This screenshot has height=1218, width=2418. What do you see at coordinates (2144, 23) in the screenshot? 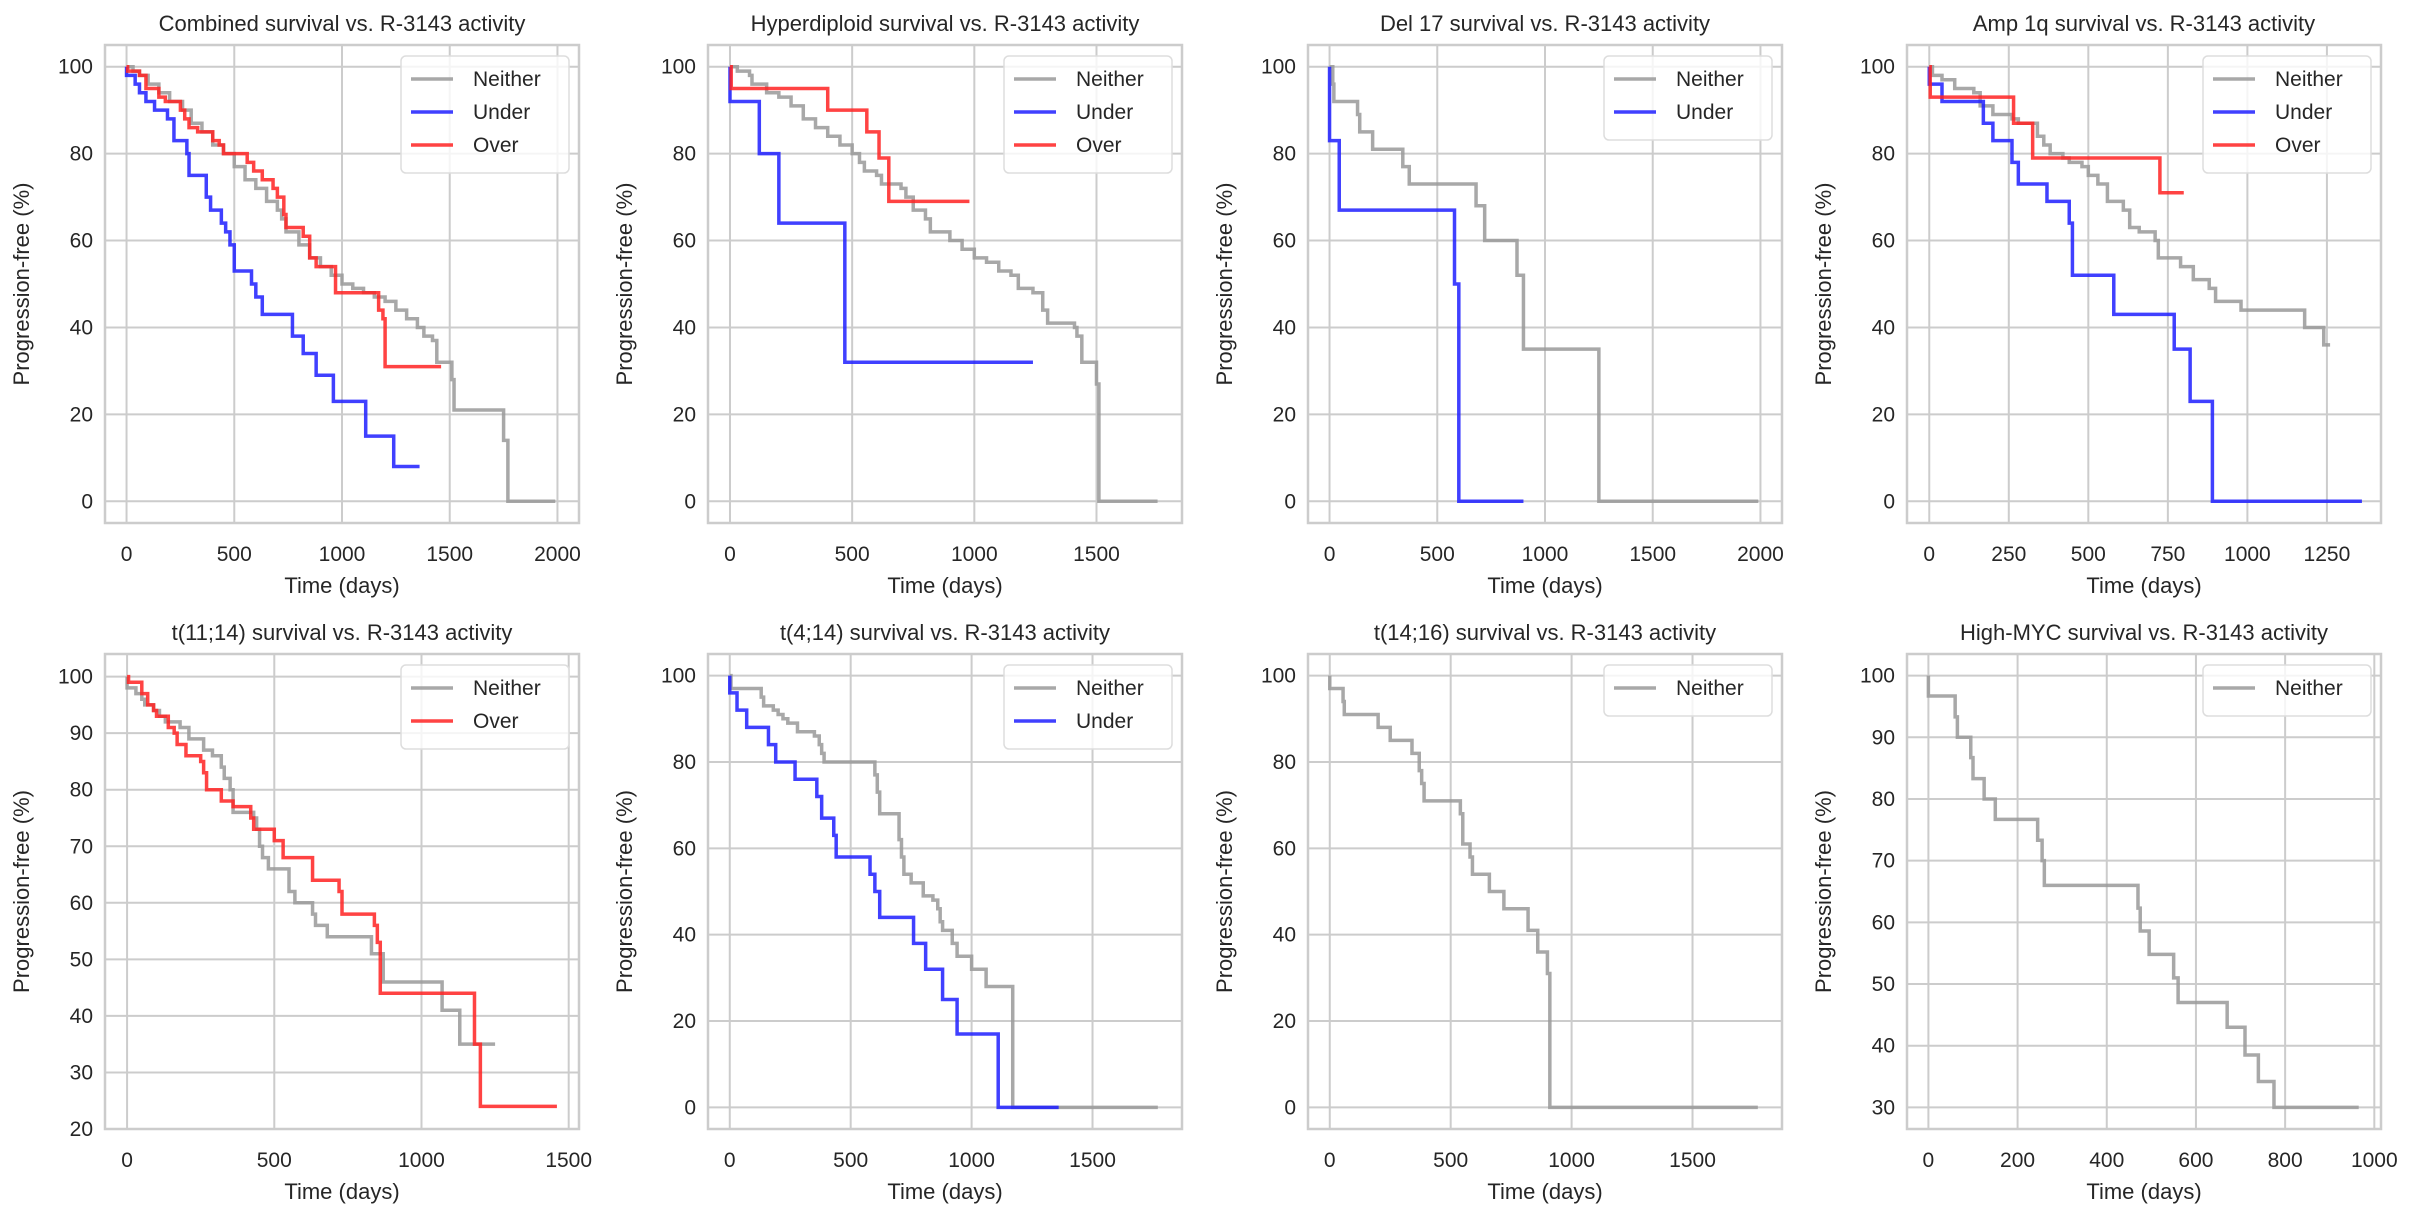
I see `chart-title: Amp 1q survival vs. R-3143 activity` at bounding box center [2144, 23].